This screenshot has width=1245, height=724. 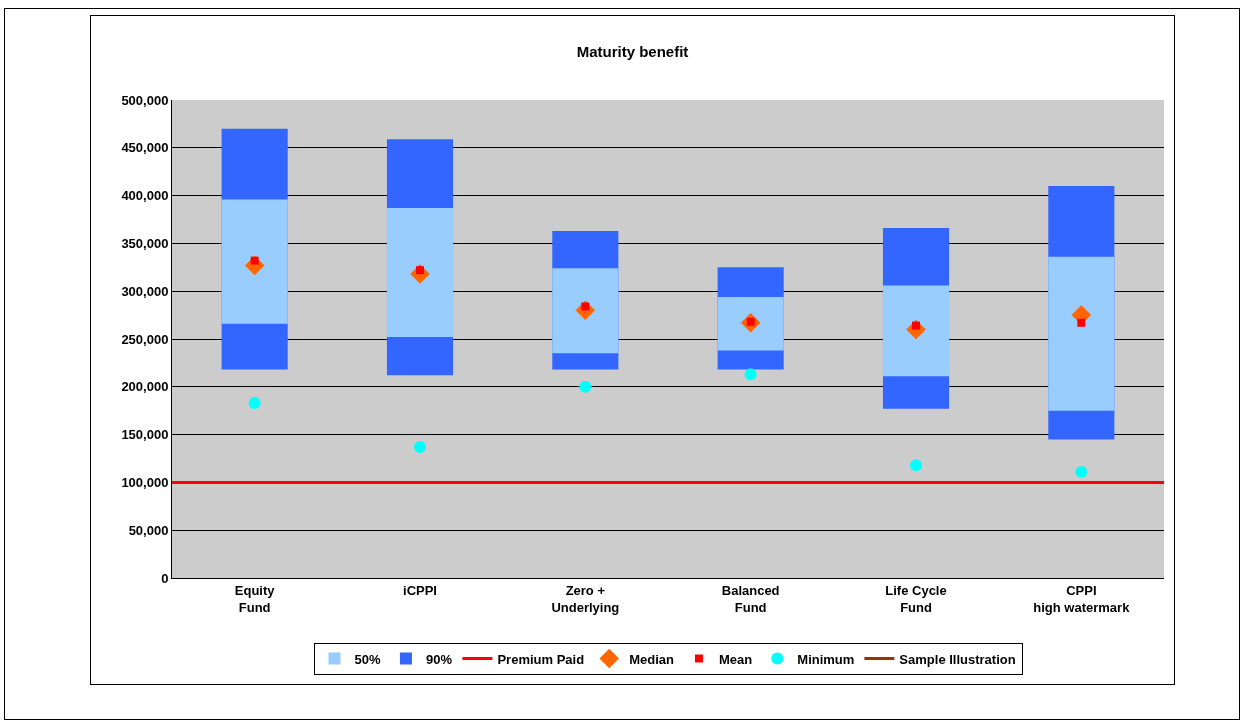 I want to click on y-tick-label: 500,000, so click(x=145, y=100).